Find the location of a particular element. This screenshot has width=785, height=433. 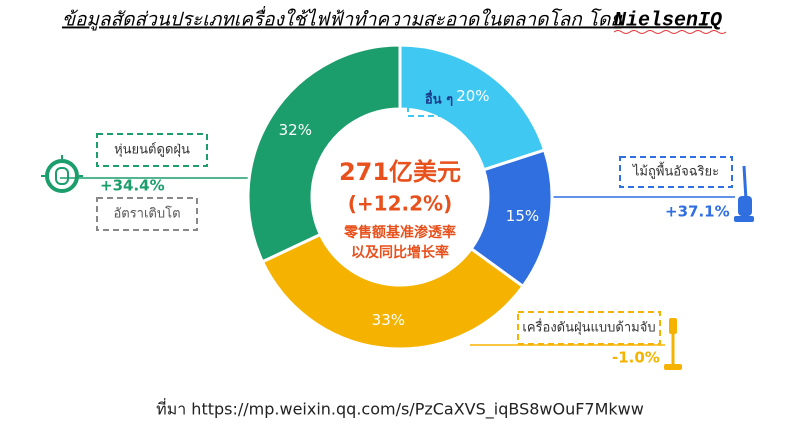

category-label: เครื่องดันฝุ่นแบบด้ามจับ is located at coordinates (588, 327).